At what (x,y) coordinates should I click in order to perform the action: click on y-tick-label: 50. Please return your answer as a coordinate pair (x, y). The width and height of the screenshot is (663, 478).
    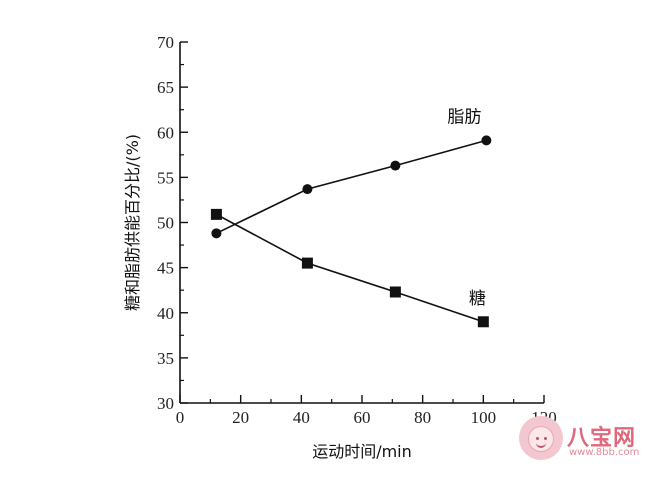
    Looking at the image, I should click on (165, 223).